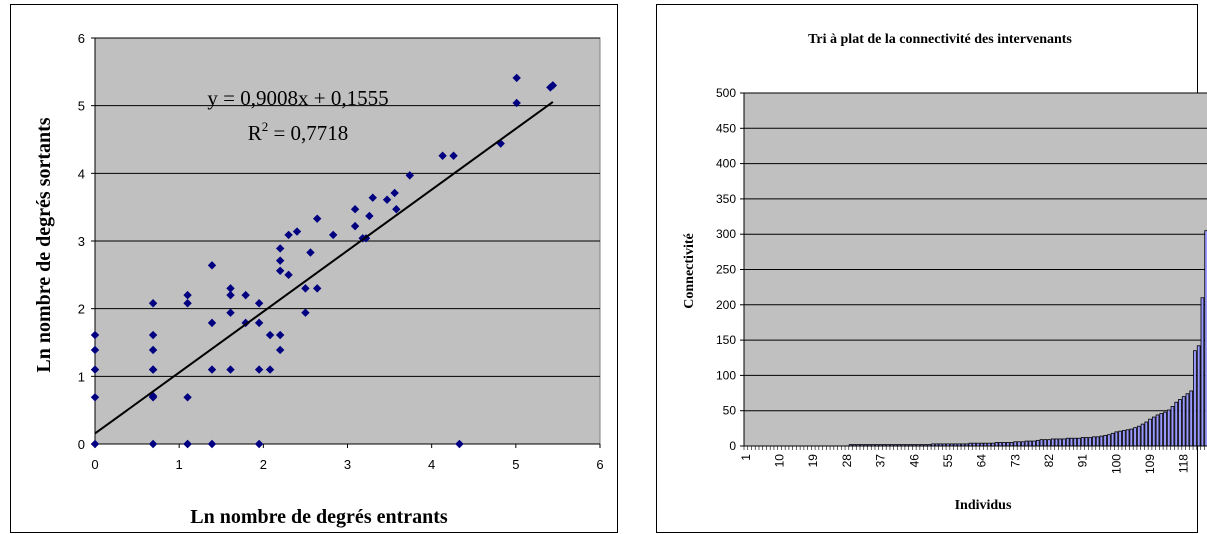 The height and width of the screenshot is (534, 1207). What do you see at coordinates (1116, 464) in the screenshot?
I see `x-tick-label: 100` at bounding box center [1116, 464].